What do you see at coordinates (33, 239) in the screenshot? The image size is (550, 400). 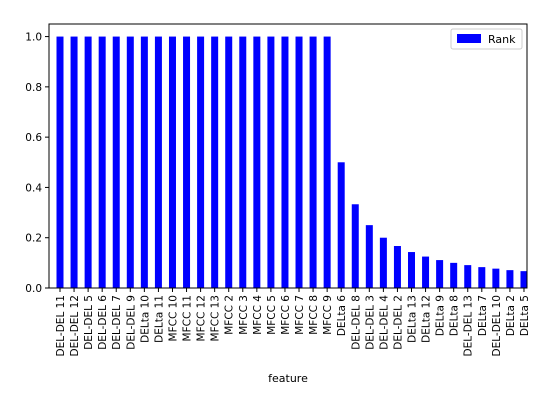 I see `y-tick-label: 0.2` at bounding box center [33, 239].